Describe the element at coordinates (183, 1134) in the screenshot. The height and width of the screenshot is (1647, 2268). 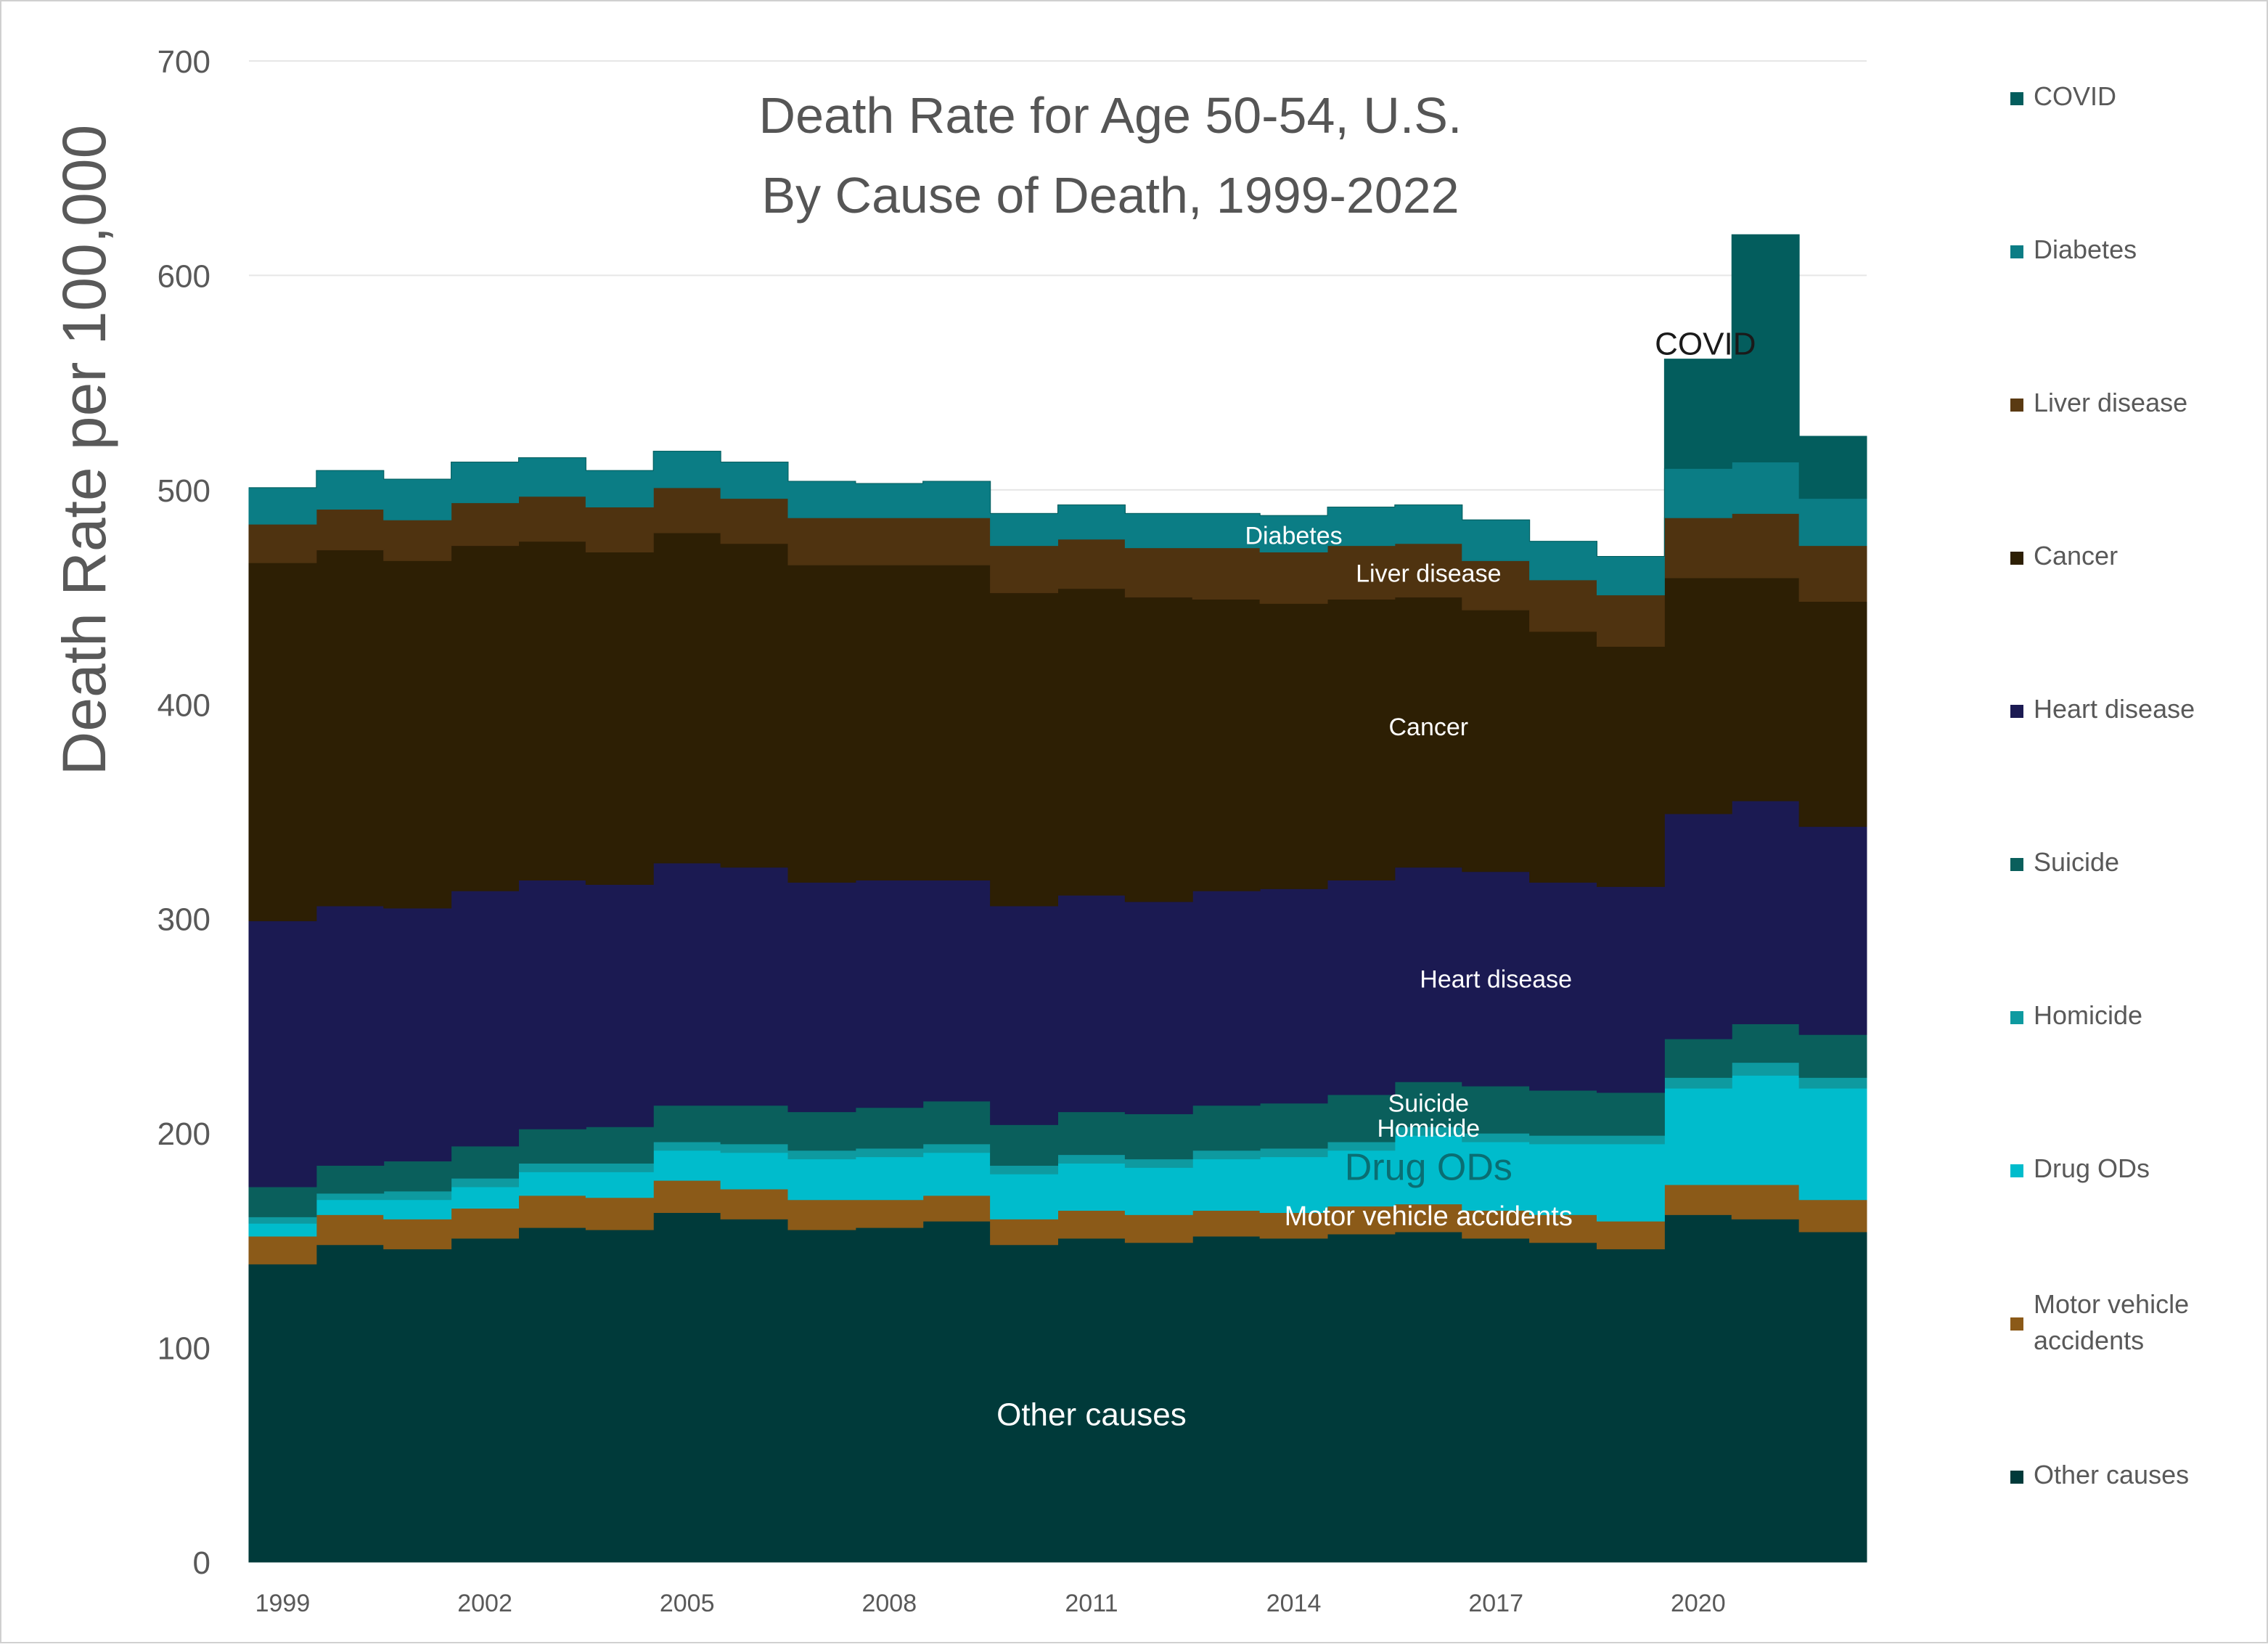
I see `y-tick-label: 200` at that location.